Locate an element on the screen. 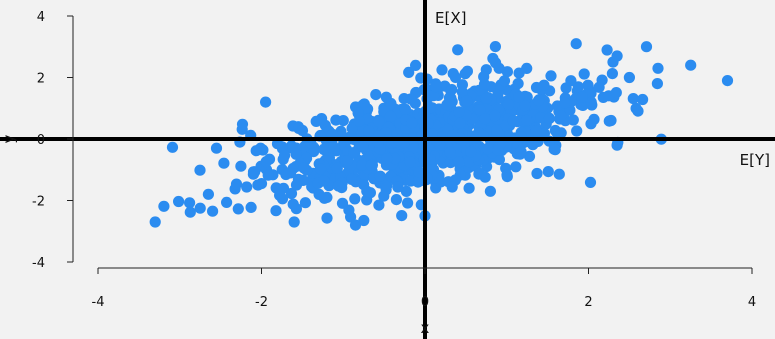 Image resolution: width=775 pixels, height=339 pixels. y-axis: -4 -2 0 2 4 is located at coordinates (53, 140).